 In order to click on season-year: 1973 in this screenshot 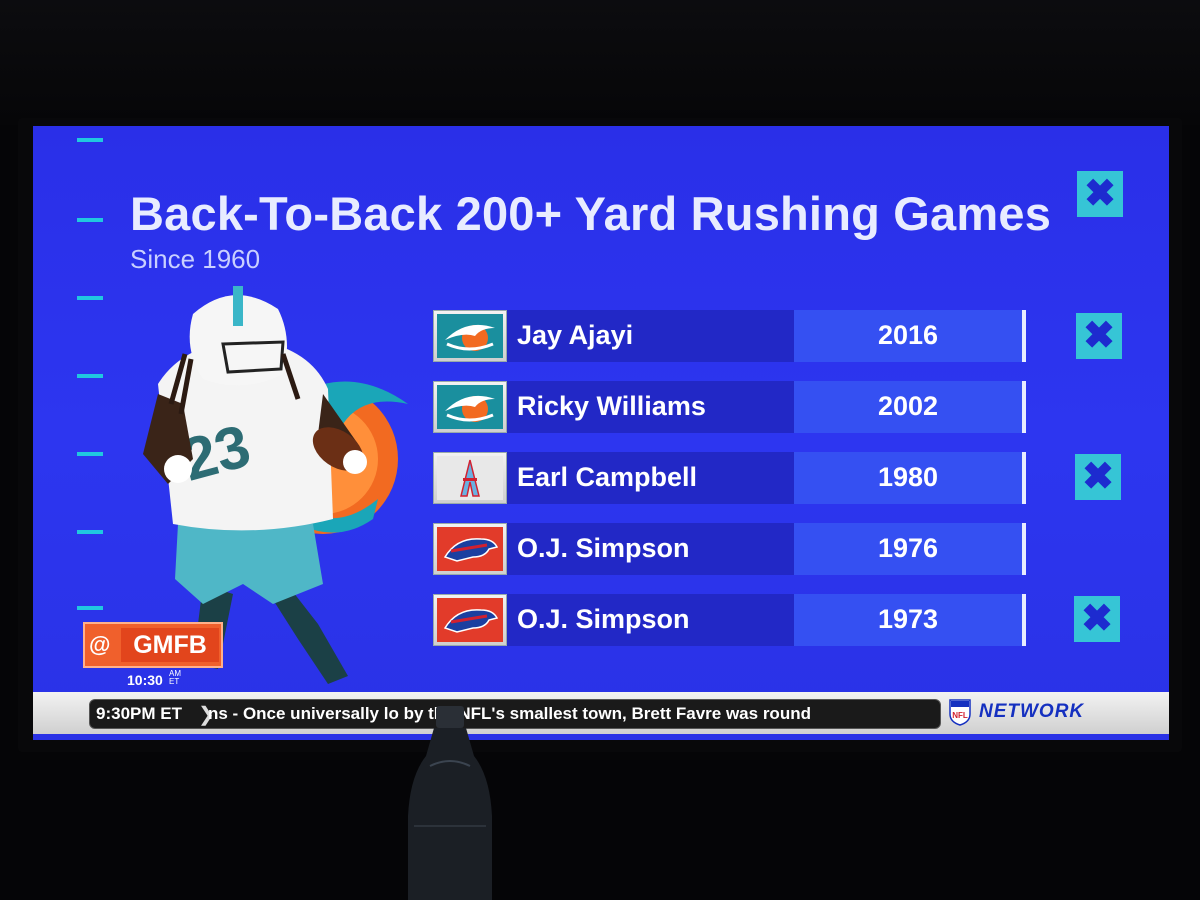, I will do `click(908, 619)`.